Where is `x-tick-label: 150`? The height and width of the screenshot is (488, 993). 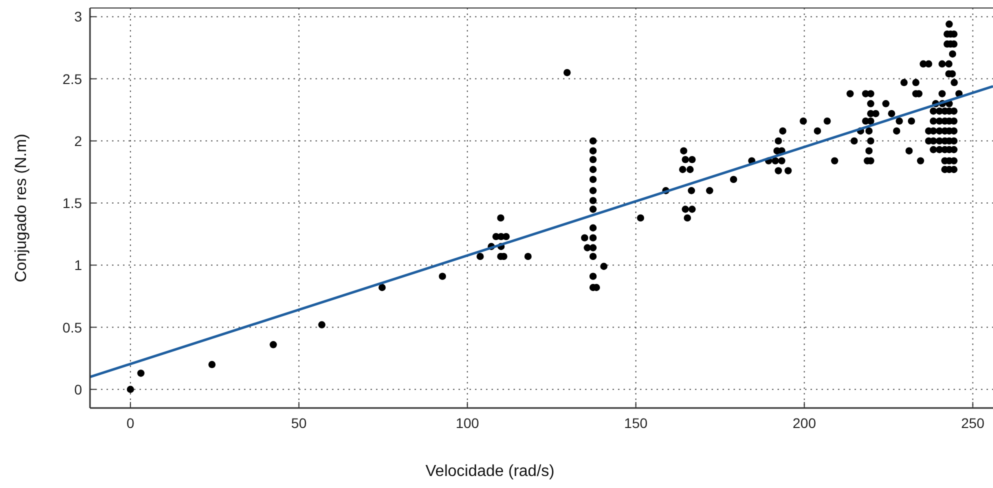 x-tick-label: 150 is located at coordinates (636, 423).